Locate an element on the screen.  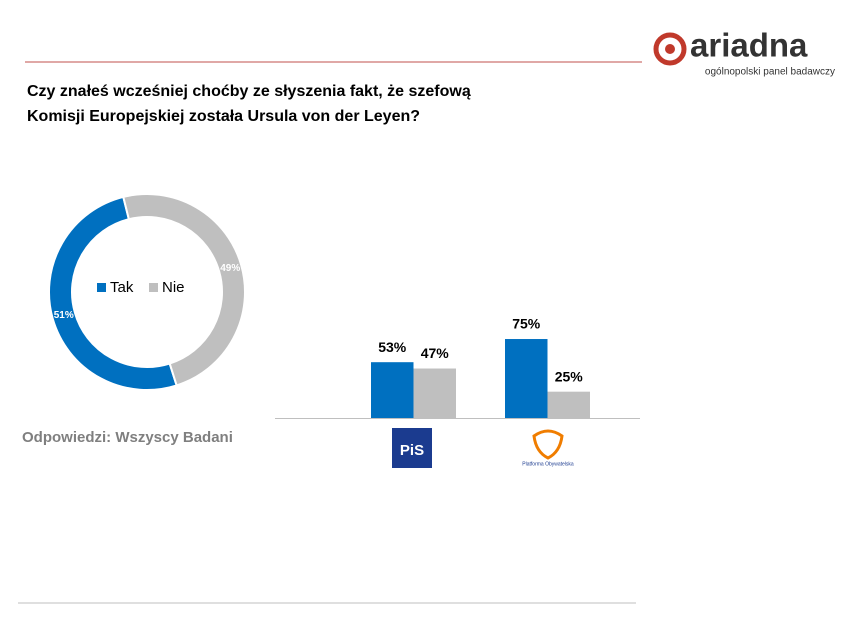
x-tick-label: PiS is located at coordinates (412, 450).